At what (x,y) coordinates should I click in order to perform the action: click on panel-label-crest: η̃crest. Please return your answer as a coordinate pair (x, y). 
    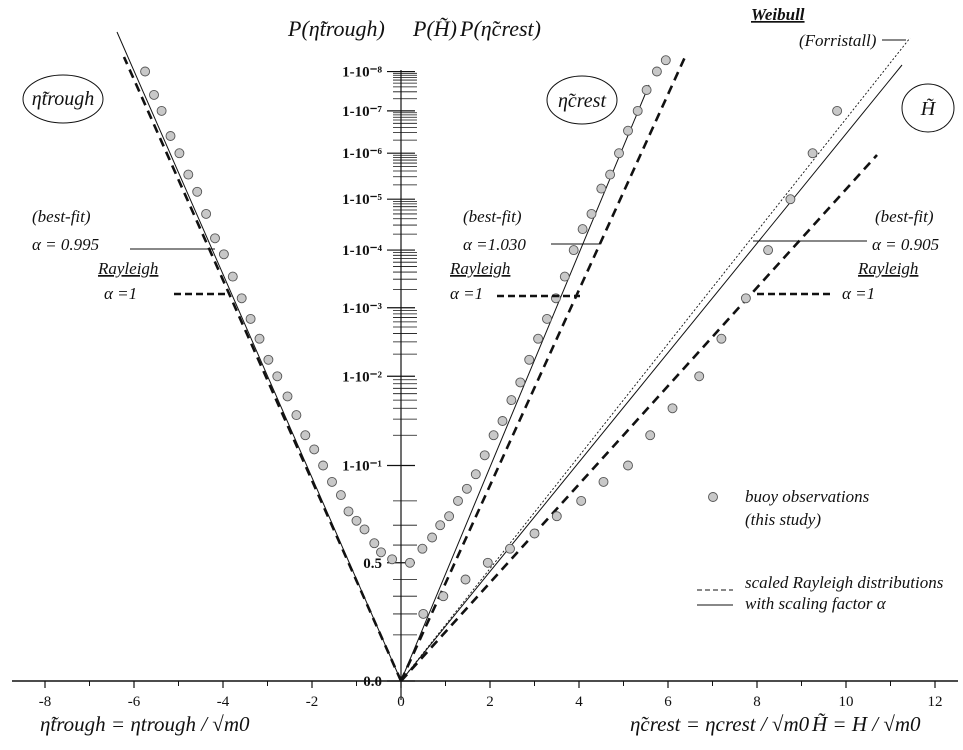
    Looking at the image, I should click on (582, 100).